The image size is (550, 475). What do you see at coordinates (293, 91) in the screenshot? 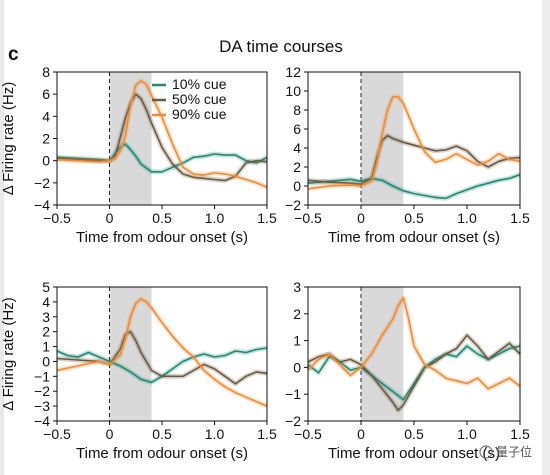
I see `y-tick-label: 10` at bounding box center [293, 91].